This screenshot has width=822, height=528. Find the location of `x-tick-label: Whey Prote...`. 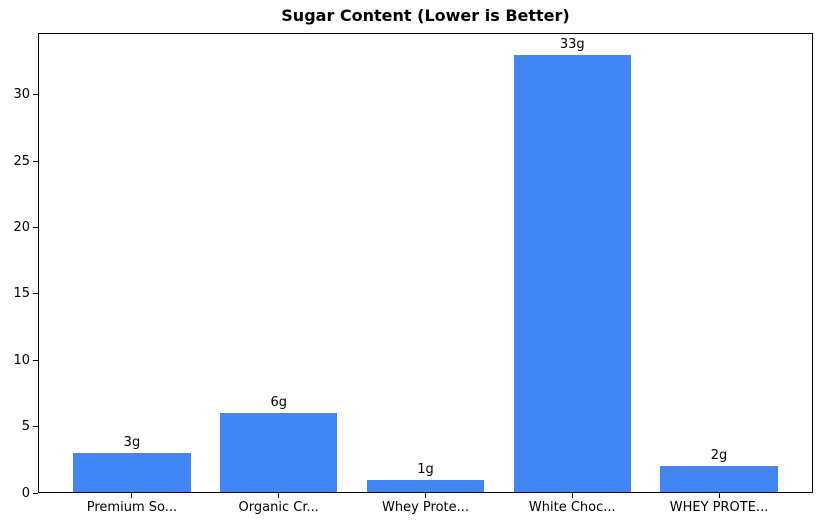

x-tick-label: Whey Prote... is located at coordinates (425, 507).